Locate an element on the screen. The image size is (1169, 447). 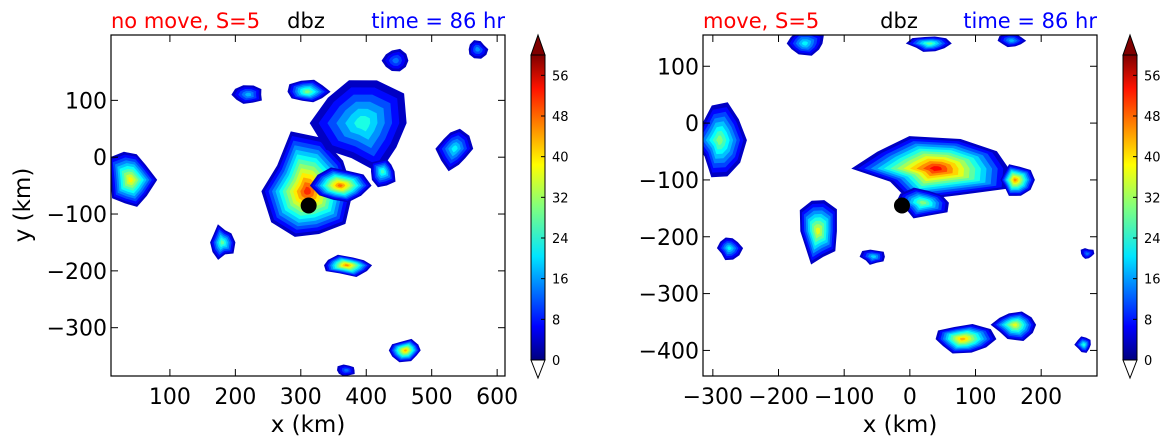
x-tick-label: 600 is located at coordinates (497, 397).